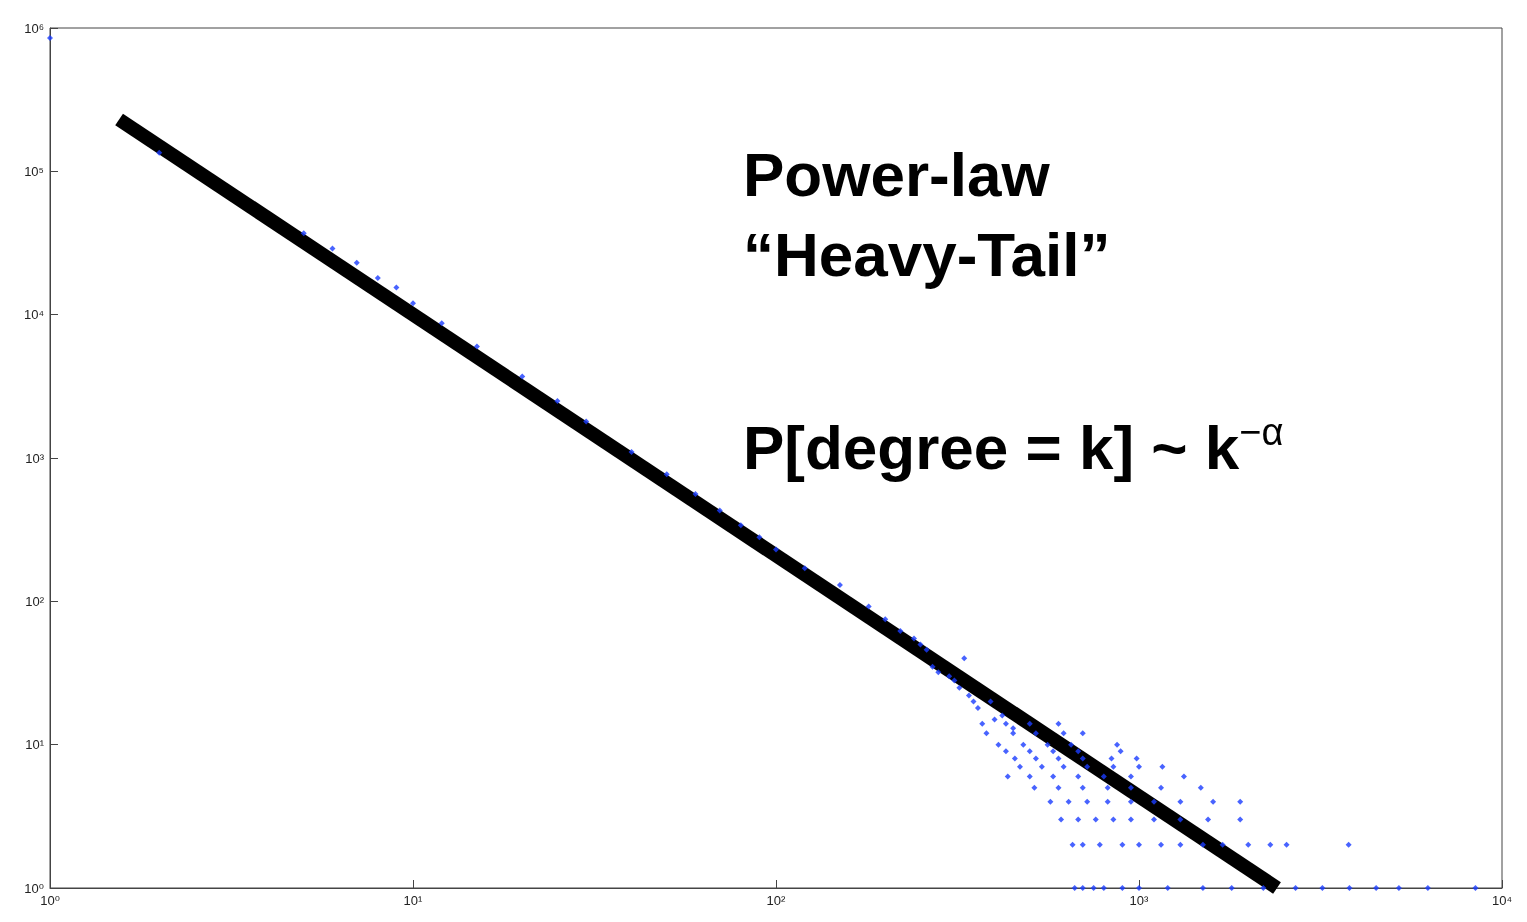 This screenshot has width=1527, height=922. I want to click on x-tick-label: 10², so click(776, 900).